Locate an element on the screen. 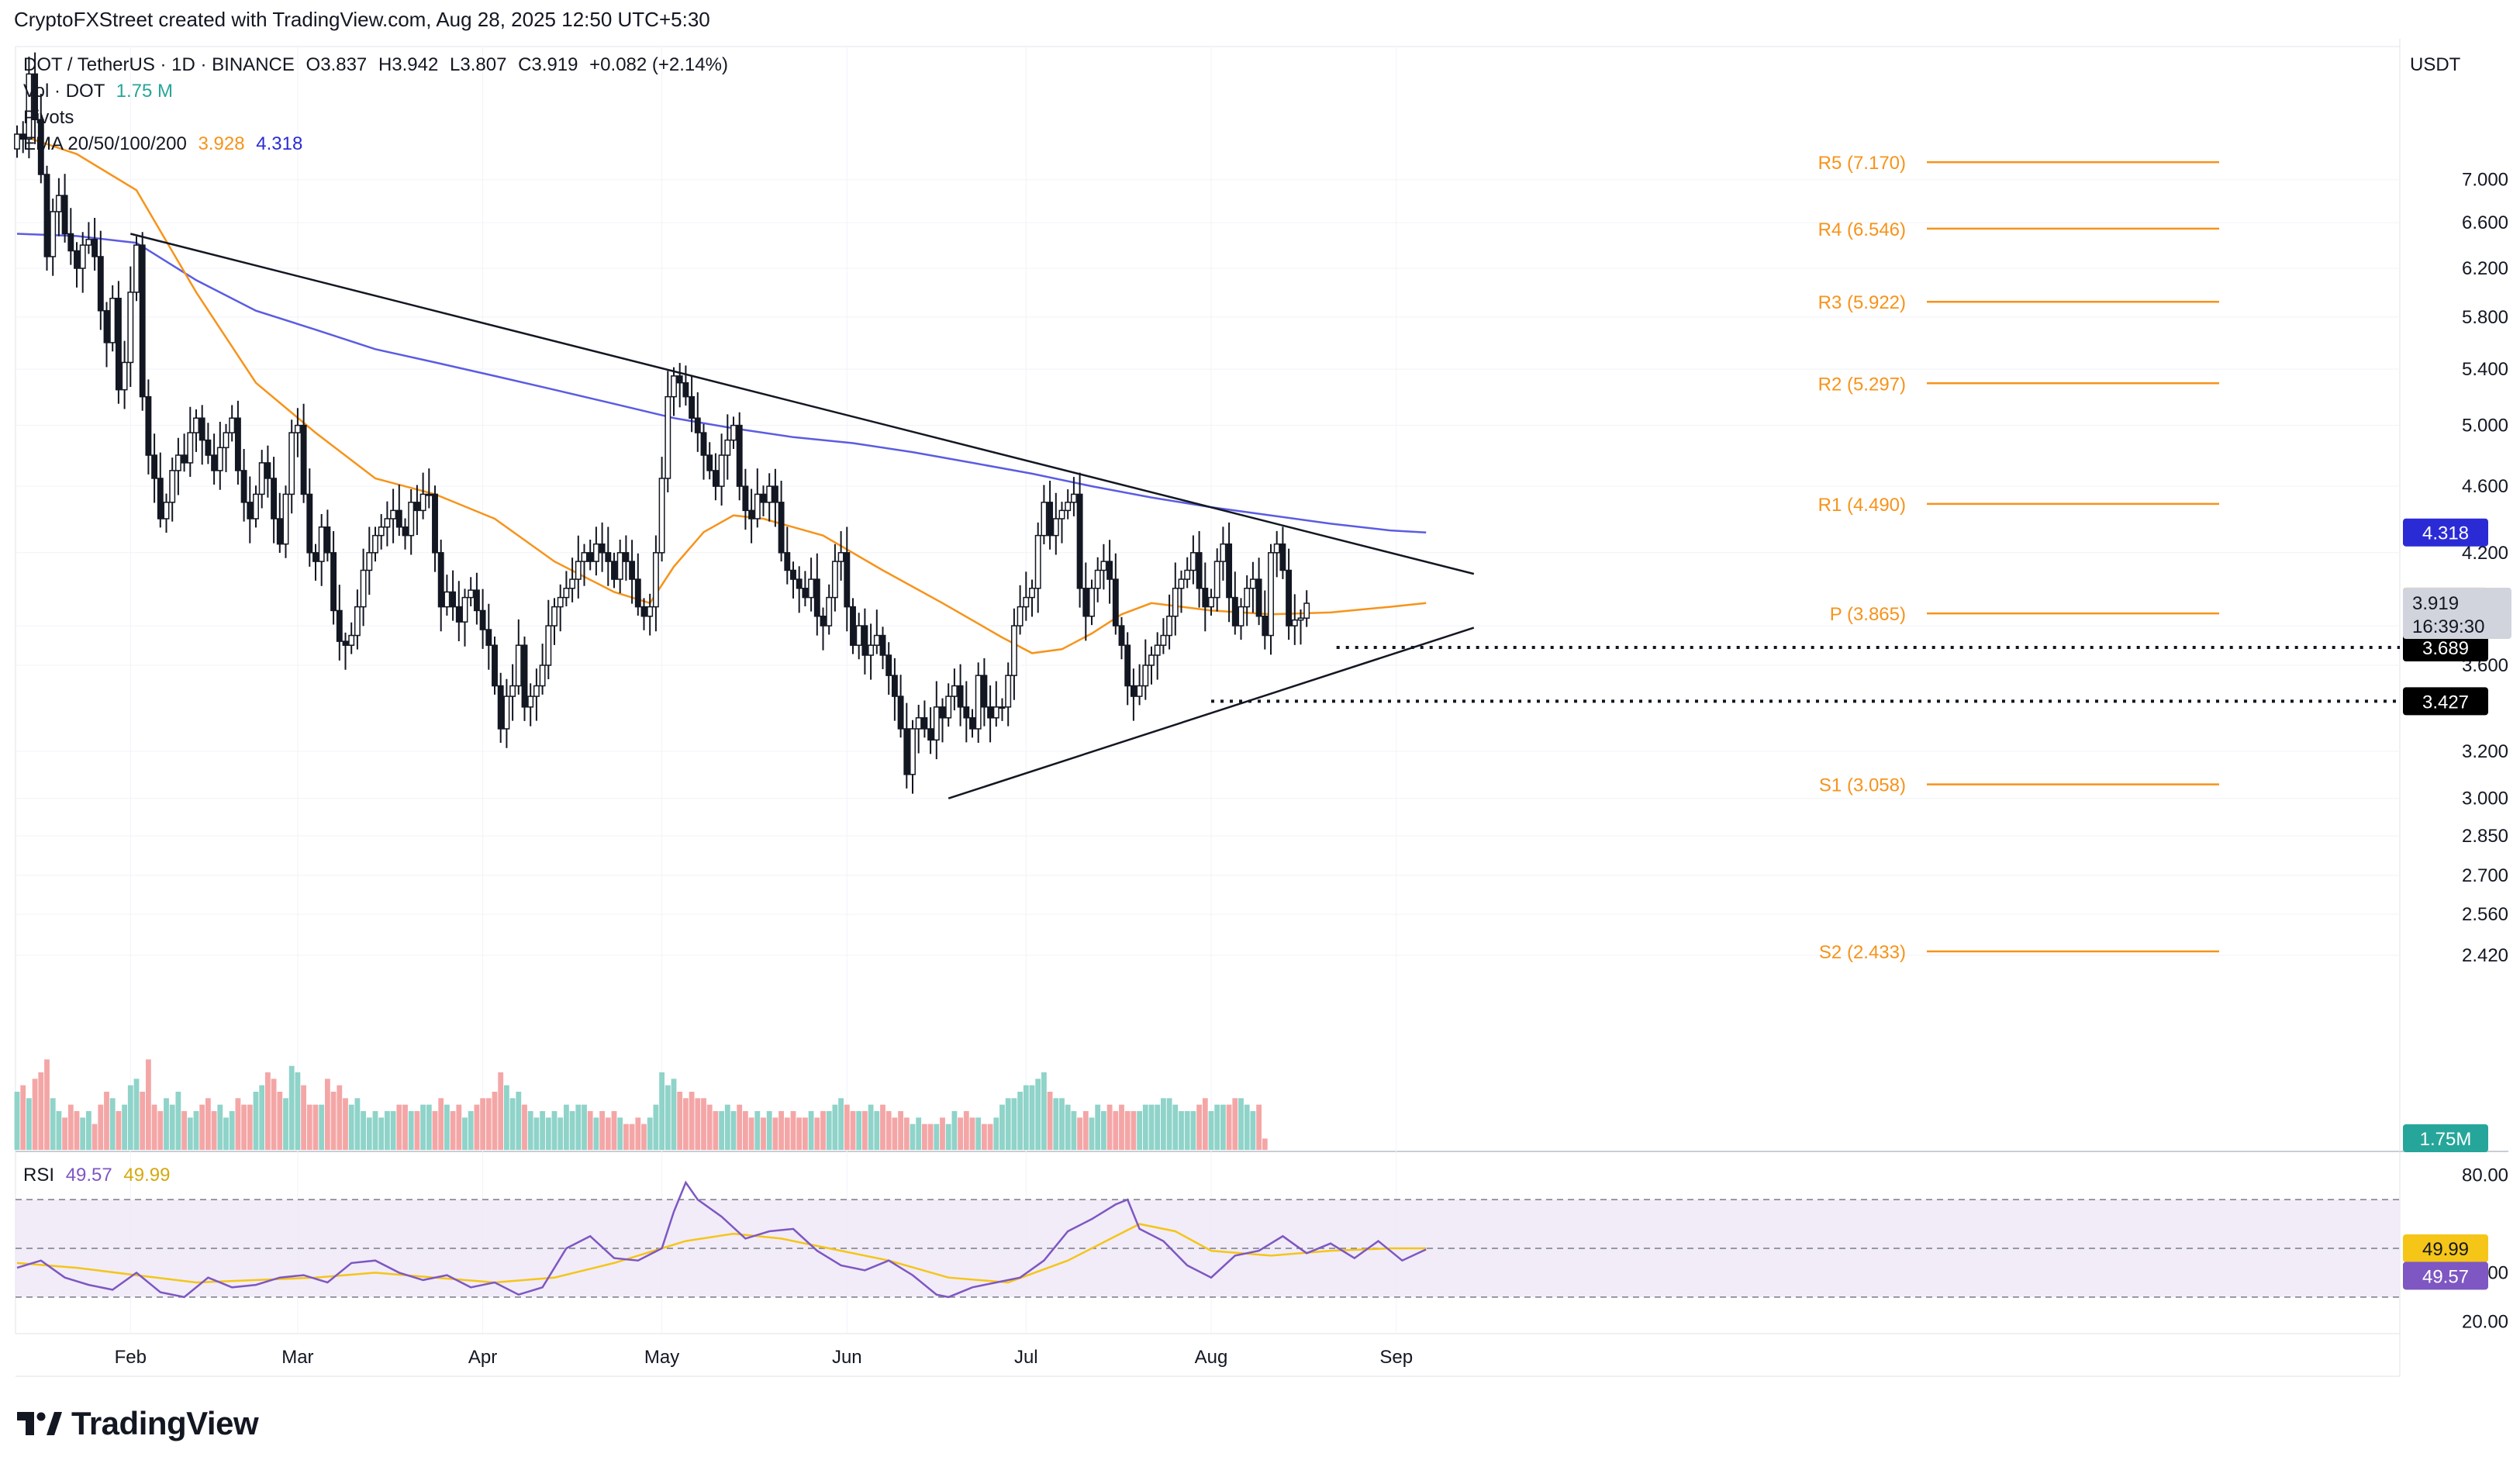 The height and width of the screenshot is (1467, 2520). time-tick-label: Sep is located at coordinates (1396, 1357).